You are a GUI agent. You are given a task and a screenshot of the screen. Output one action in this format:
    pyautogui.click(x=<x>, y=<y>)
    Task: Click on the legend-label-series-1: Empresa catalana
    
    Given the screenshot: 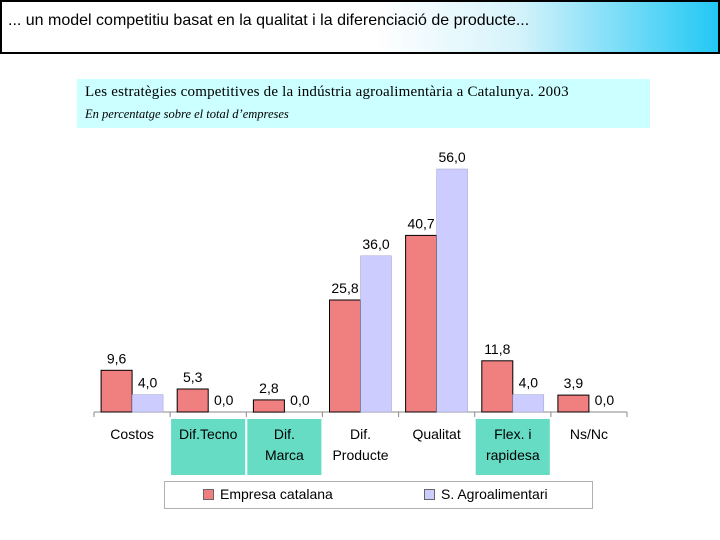 What is the action you would take?
    pyautogui.click(x=276, y=494)
    